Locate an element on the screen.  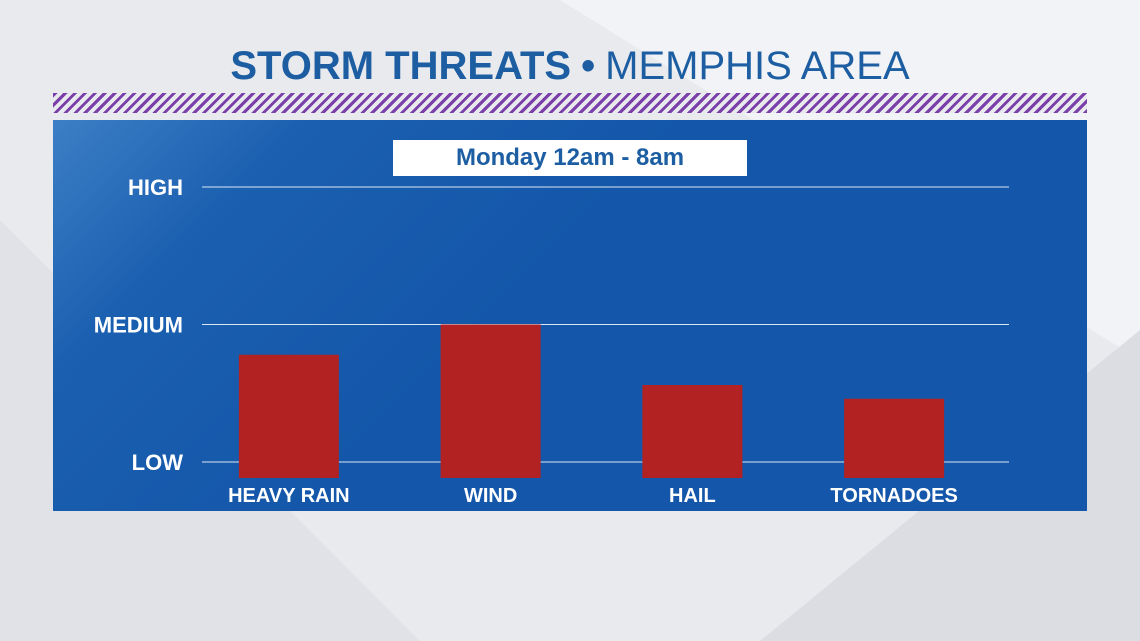
bar-tornadoes is located at coordinates (894, 438).